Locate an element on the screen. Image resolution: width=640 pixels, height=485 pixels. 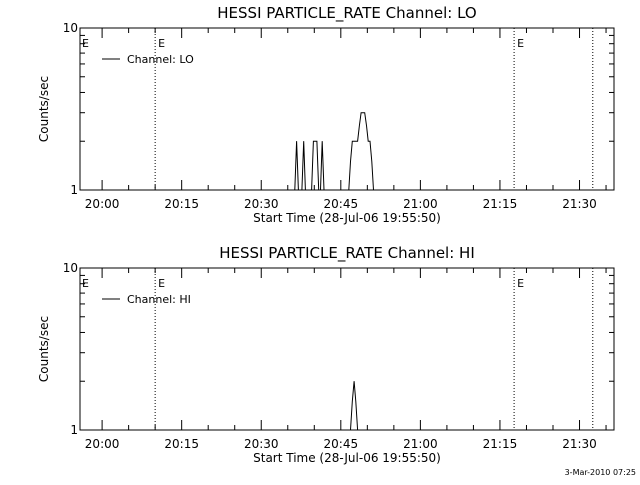
chart-title: HESSI PARTICLE_RATE Channel: HI is located at coordinates (347, 253).